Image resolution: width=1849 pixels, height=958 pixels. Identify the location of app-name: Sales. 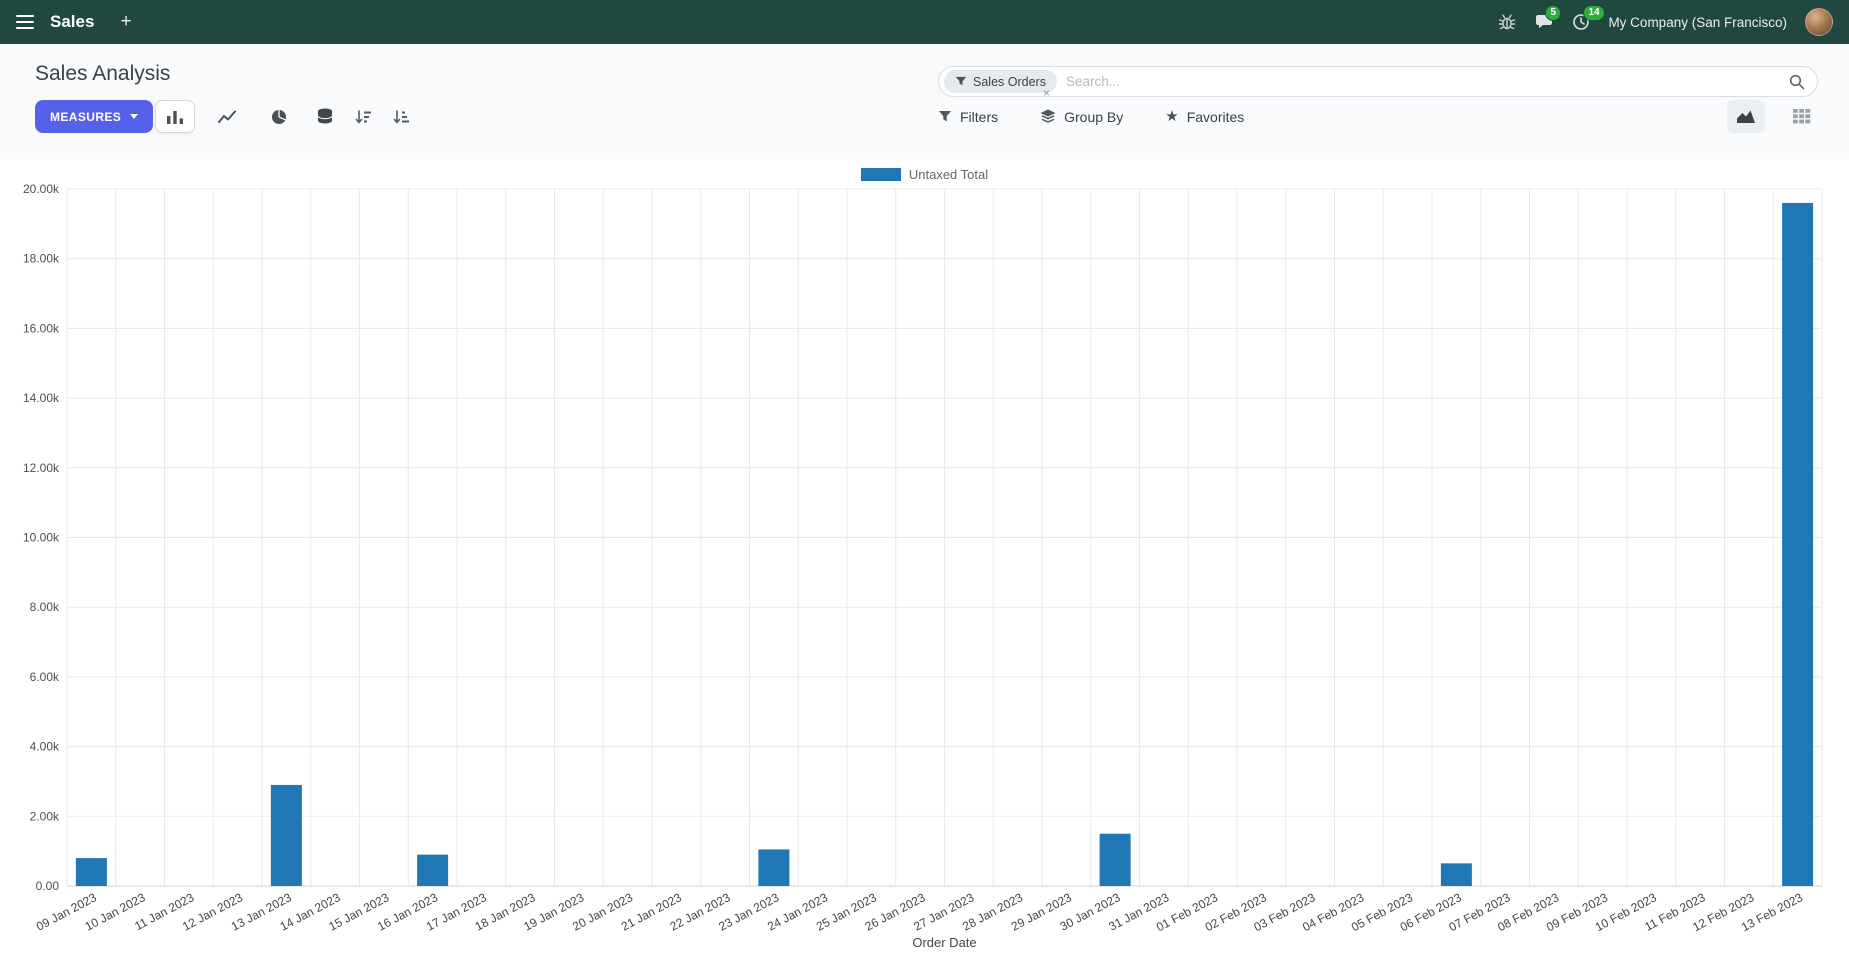
(72, 21).